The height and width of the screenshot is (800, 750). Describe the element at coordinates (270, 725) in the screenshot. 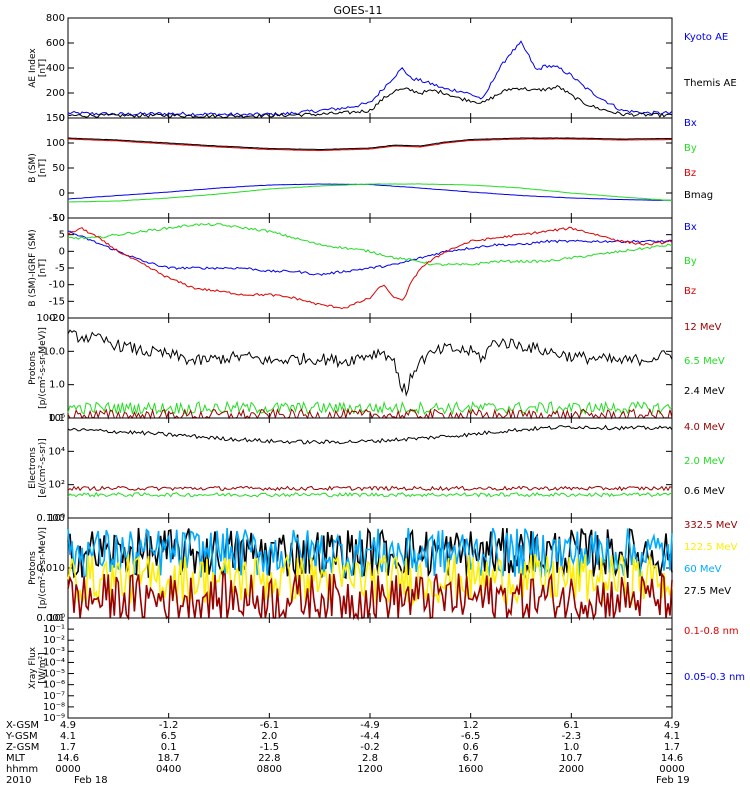

I see `x-row-value: -6.1` at that location.